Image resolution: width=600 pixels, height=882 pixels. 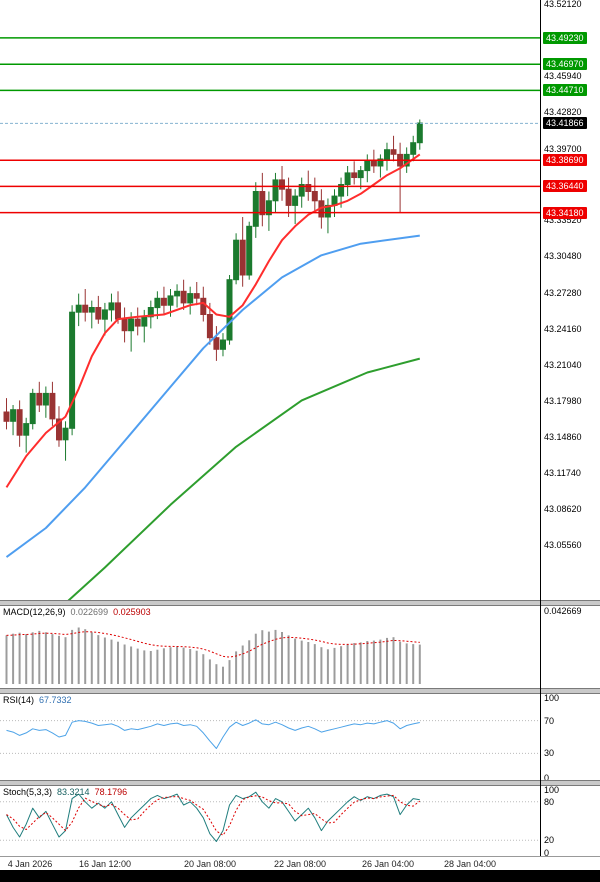 I want to click on rsi-line, so click(x=213, y=734).